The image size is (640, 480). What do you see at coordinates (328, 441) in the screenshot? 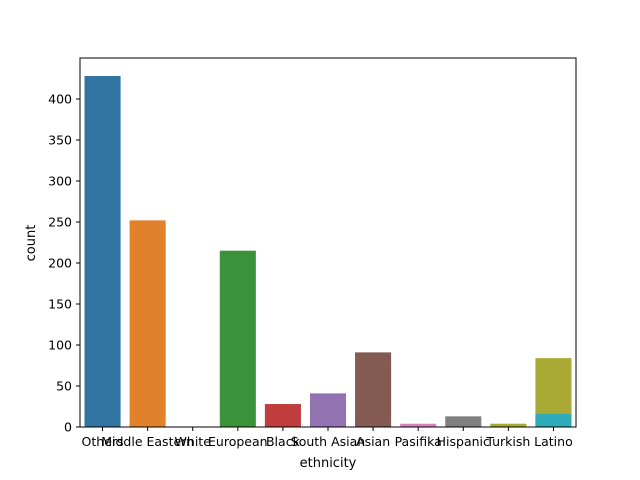
I see `x-tick-label-south-asian: South Asian` at bounding box center [328, 441].